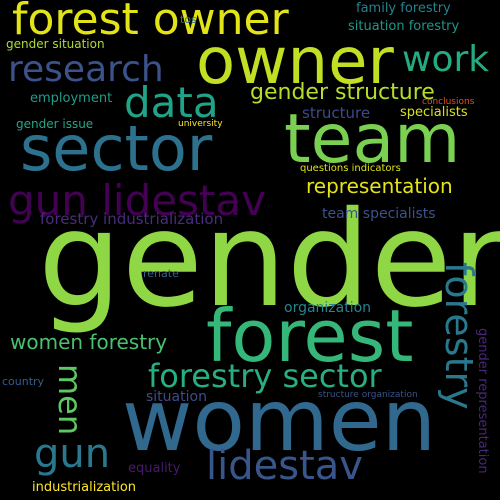 The image size is (500, 500). What do you see at coordinates (295, 62) in the screenshot?
I see `word-owner: owner` at bounding box center [295, 62].